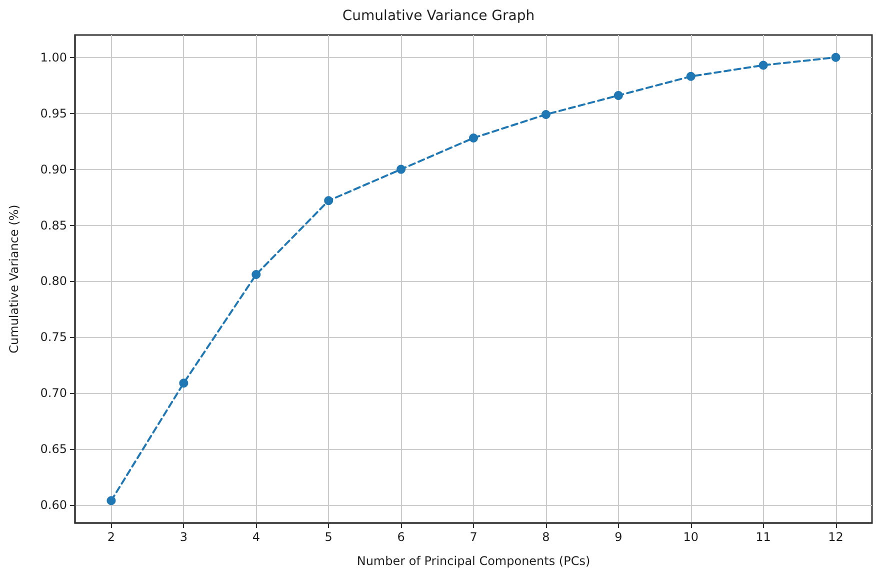 Image resolution: width=877 pixels, height=572 pixels. I want to click on x-tick-label: 4, so click(256, 537).